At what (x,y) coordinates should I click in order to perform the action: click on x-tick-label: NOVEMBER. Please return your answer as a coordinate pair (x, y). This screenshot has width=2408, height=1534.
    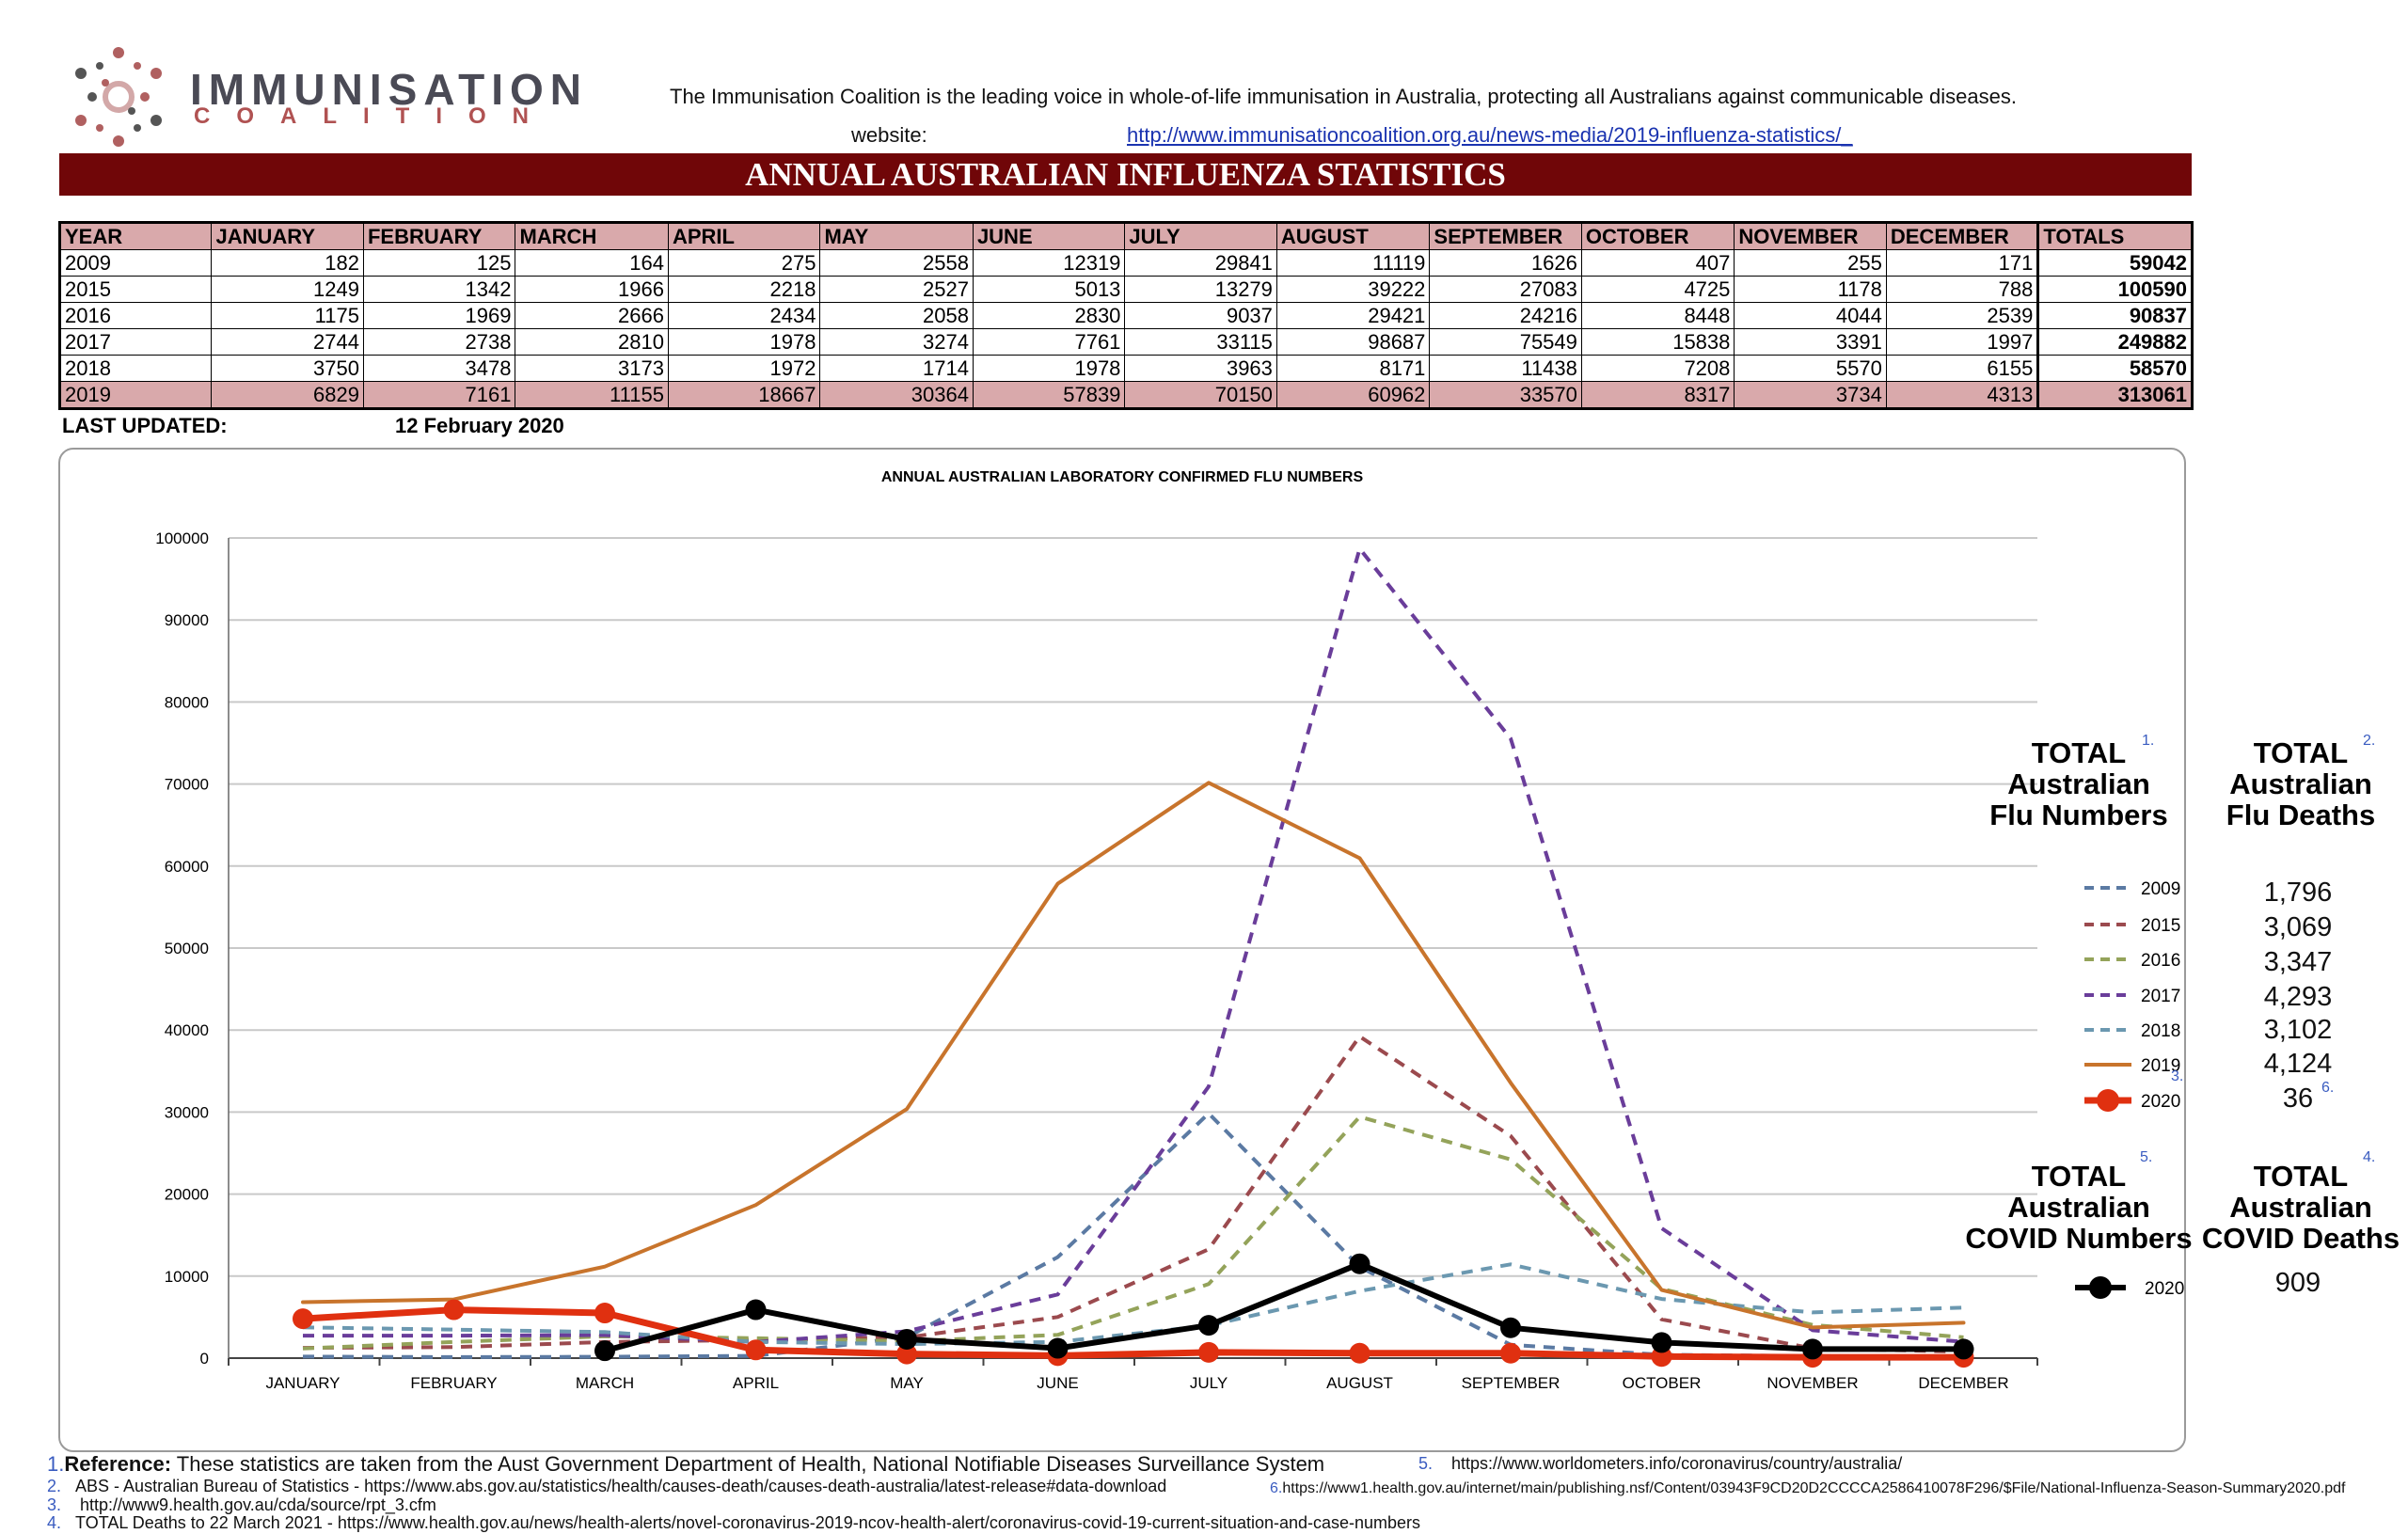
    Looking at the image, I should click on (1812, 1383).